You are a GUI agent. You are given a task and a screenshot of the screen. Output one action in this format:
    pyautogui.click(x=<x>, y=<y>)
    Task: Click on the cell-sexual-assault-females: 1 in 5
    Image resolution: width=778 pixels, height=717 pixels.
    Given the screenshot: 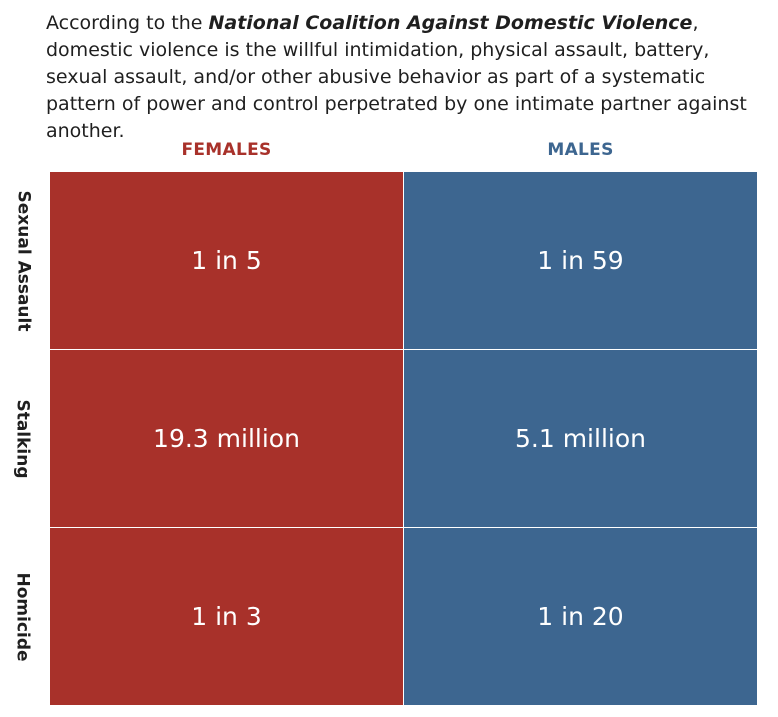 What is the action you would take?
    pyautogui.click(x=226, y=260)
    